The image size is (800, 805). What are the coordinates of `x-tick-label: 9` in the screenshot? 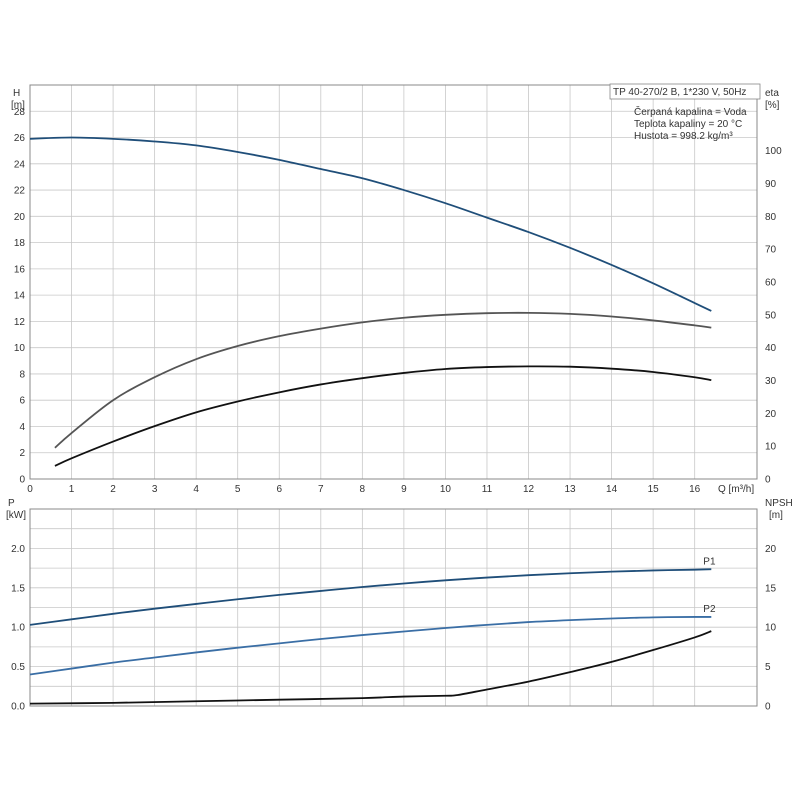 It's located at (404, 489).